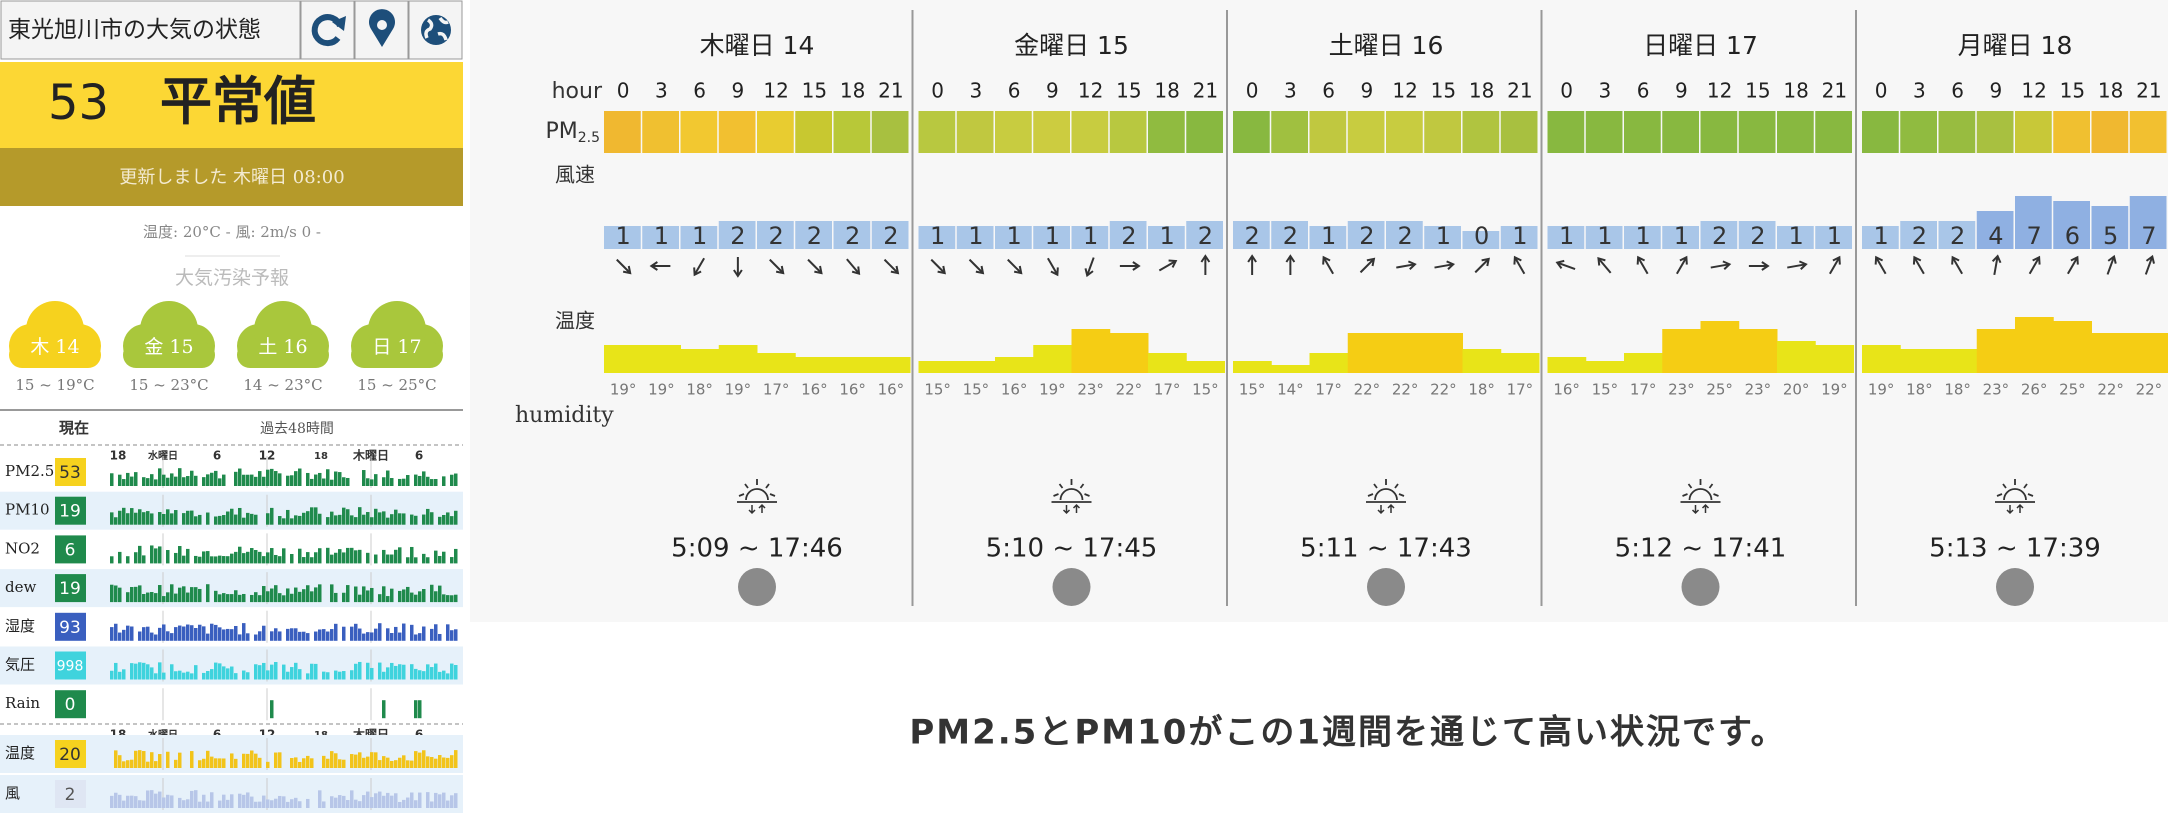 The height and width of the screenshot is (828, 2168). Describe the element at coordinates (70, 795) in the screenshot. I see `row-value: 2` at that location.